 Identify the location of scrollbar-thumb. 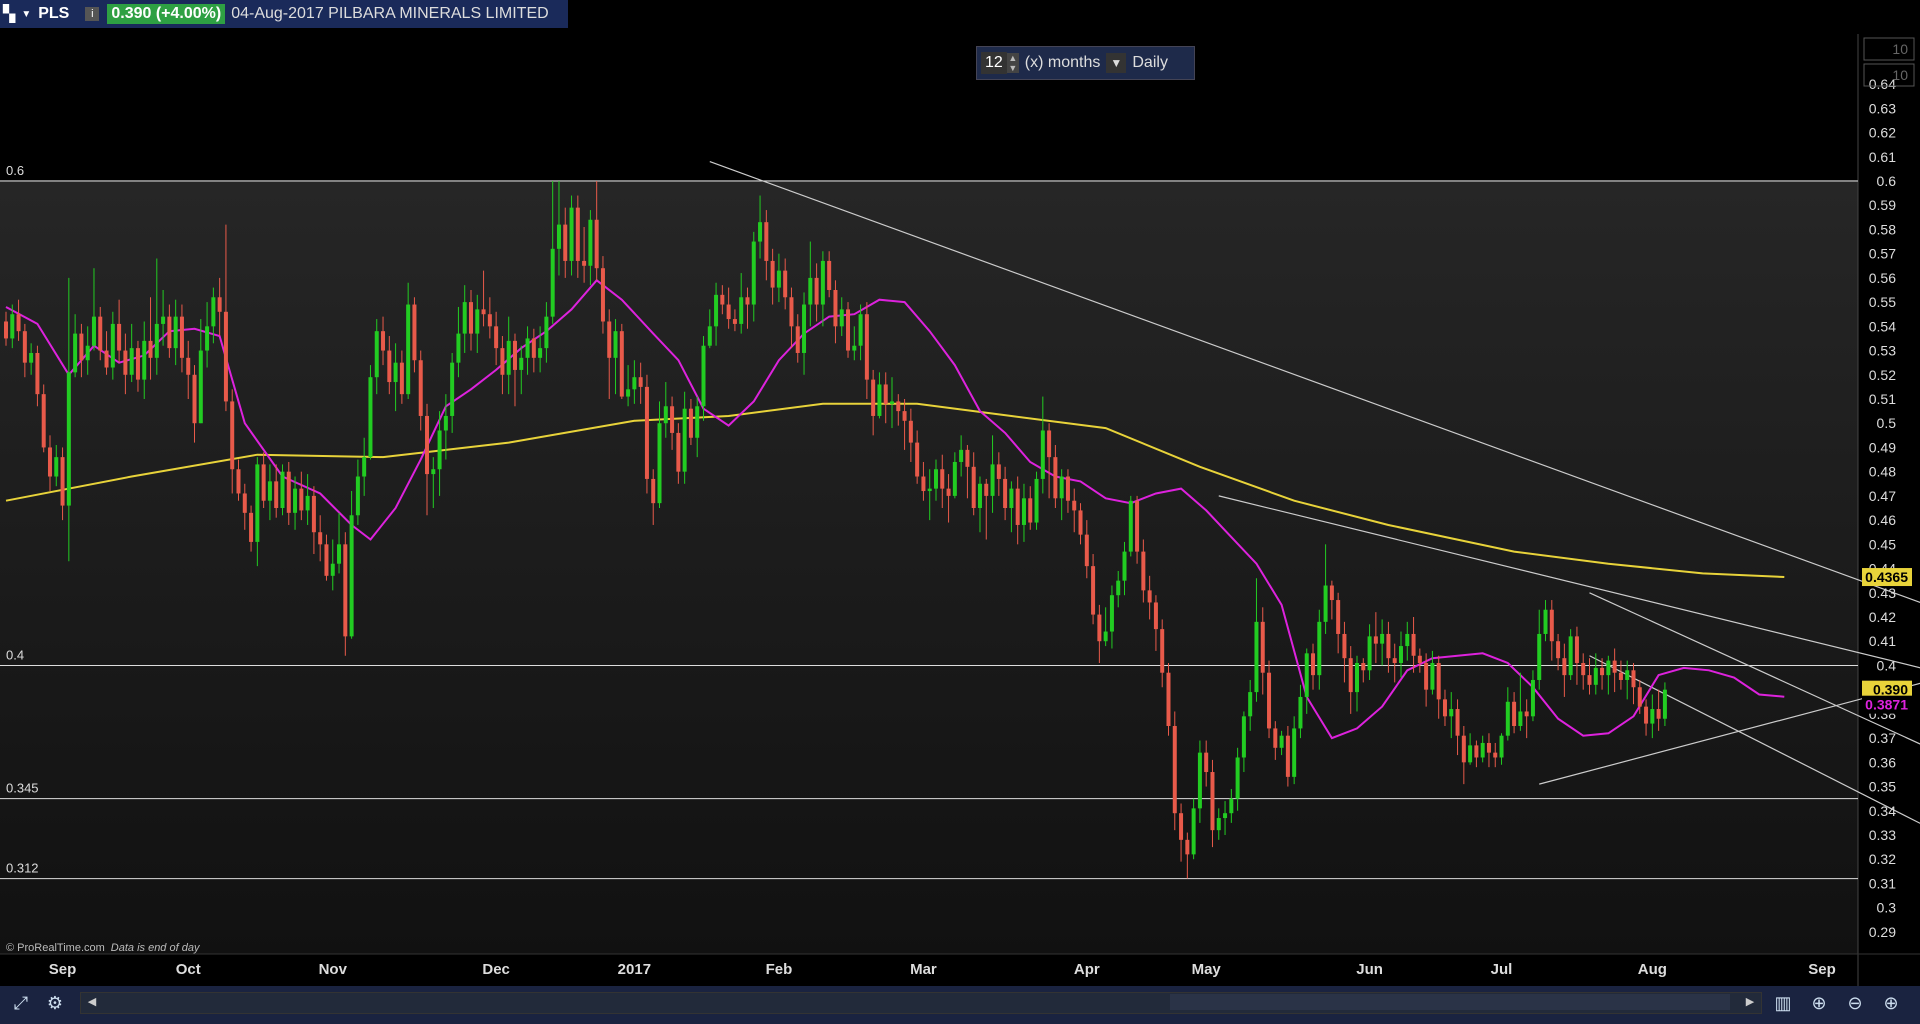
(1450, 1002).